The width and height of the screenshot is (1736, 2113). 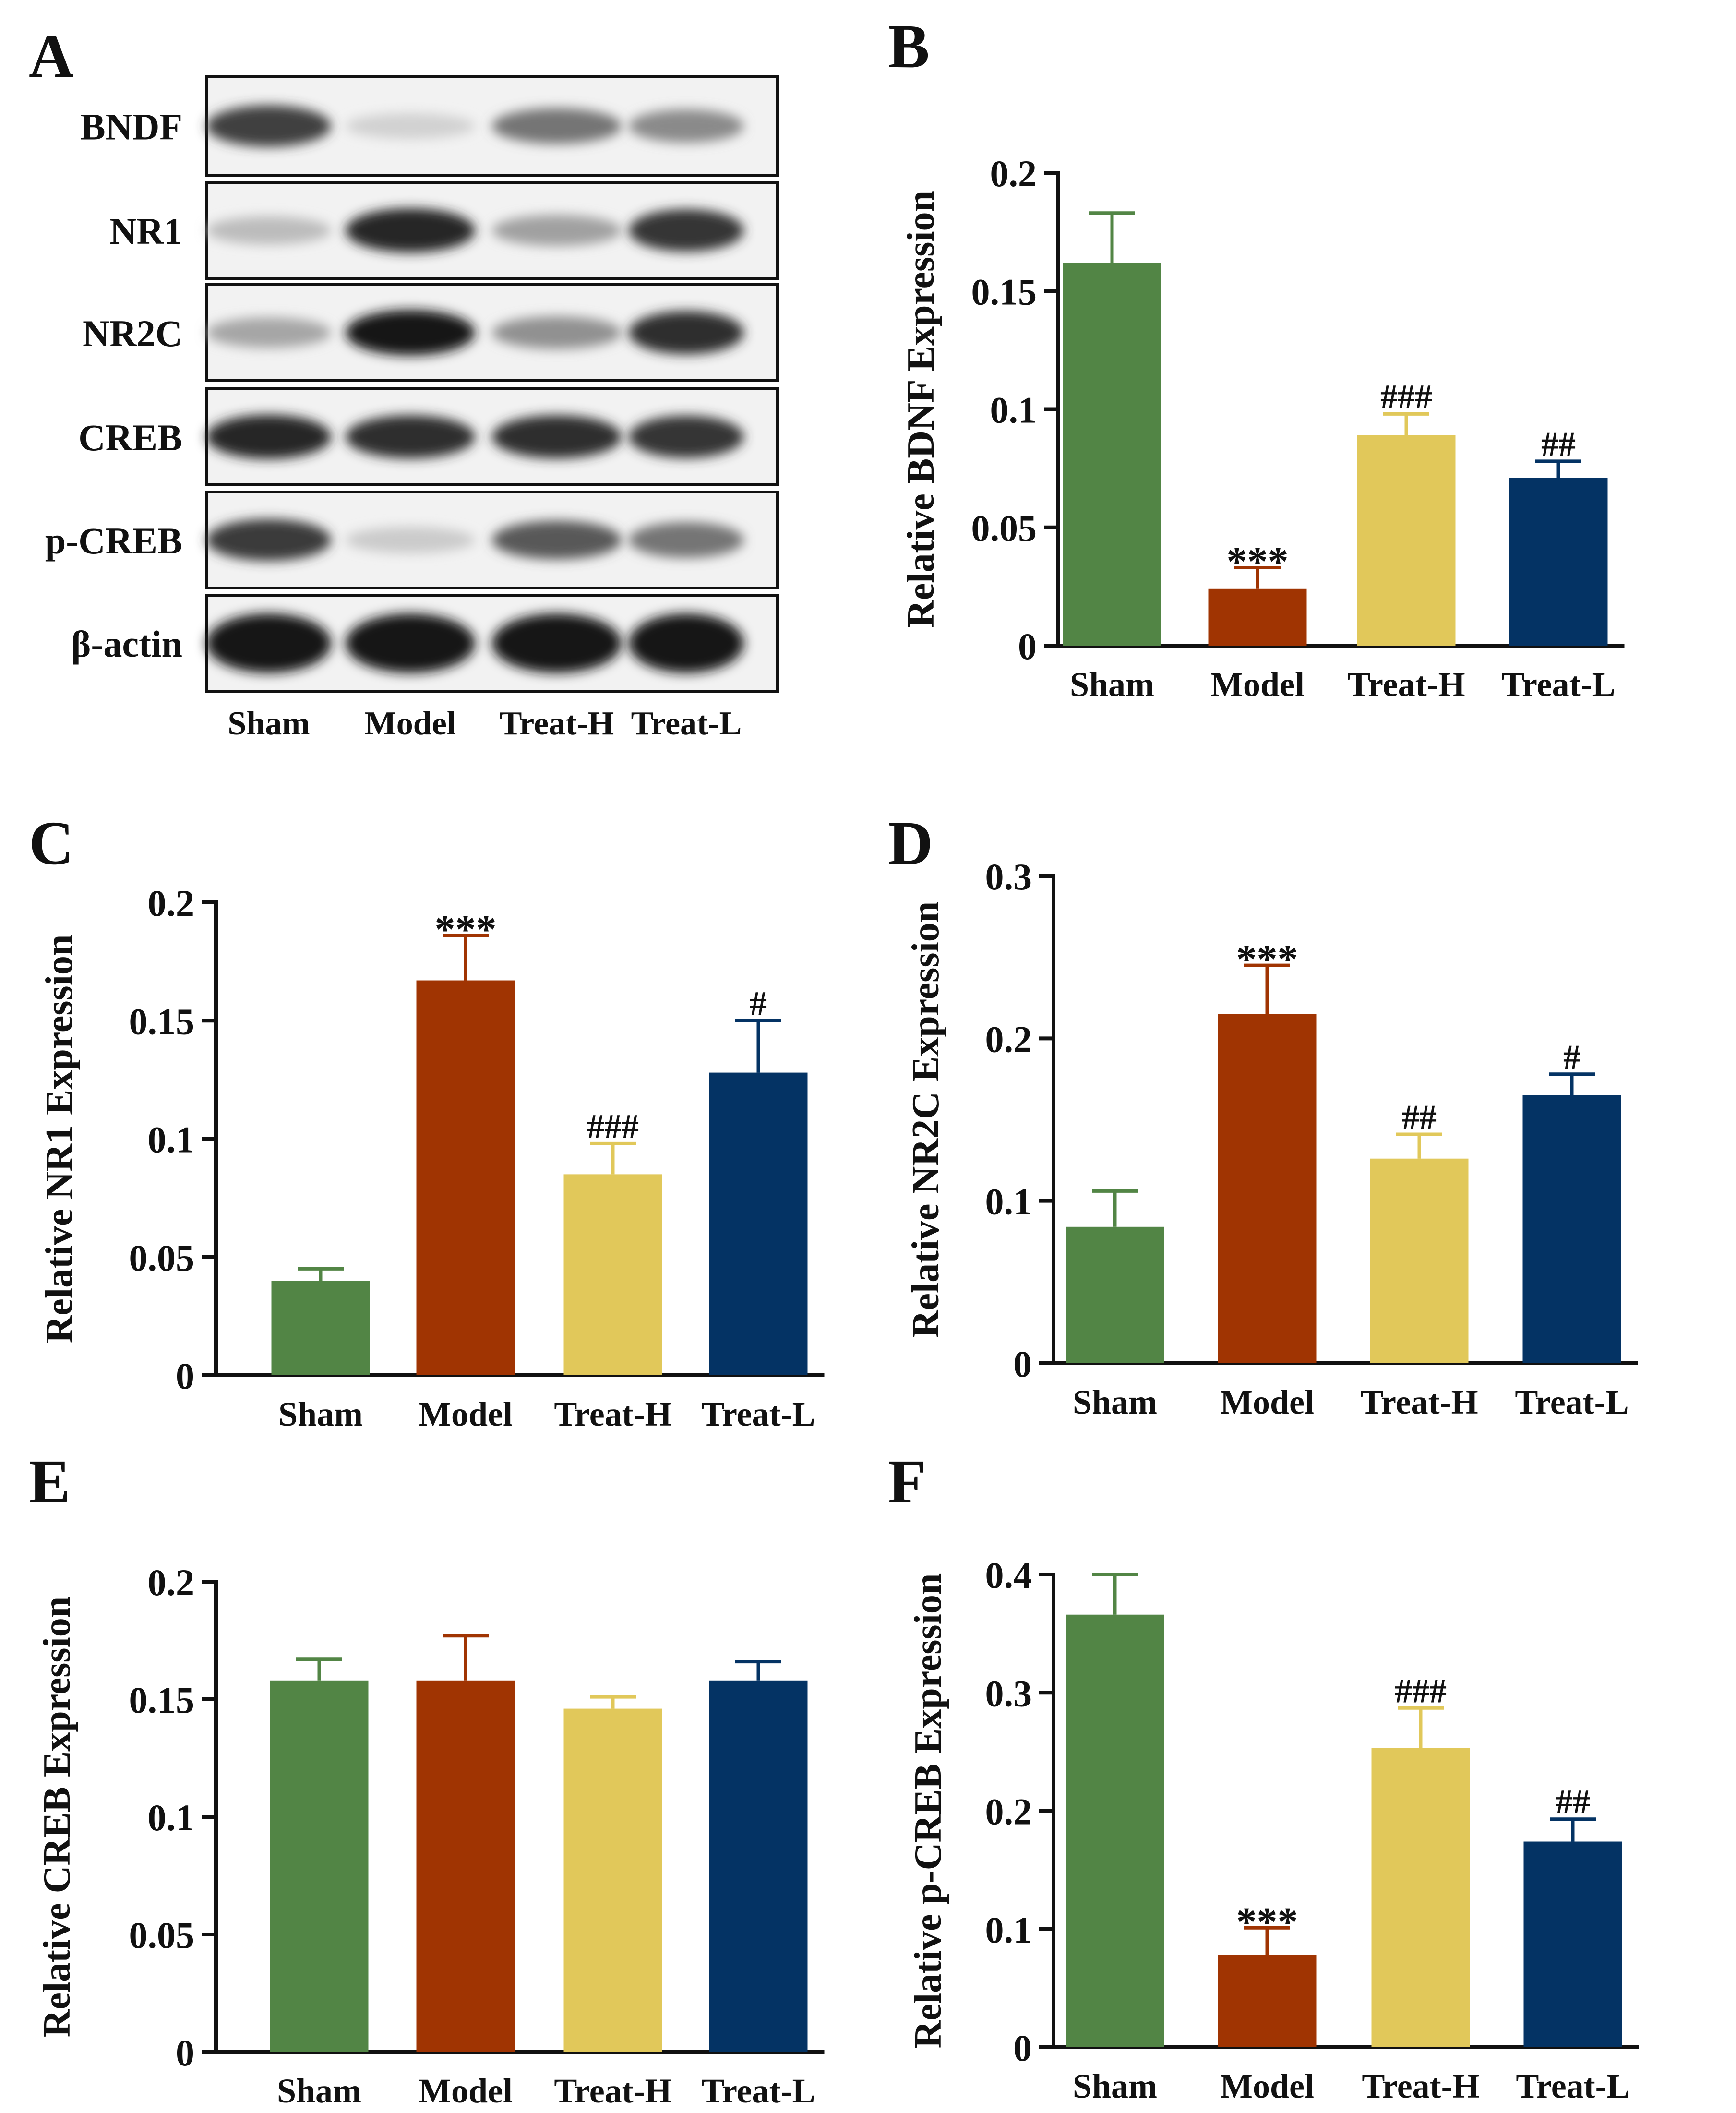 What do you see at coordinates (412, 540) in the screenshot?
I see `blot-row-p-creb: p-CREB` at bounding box center [412, 540].